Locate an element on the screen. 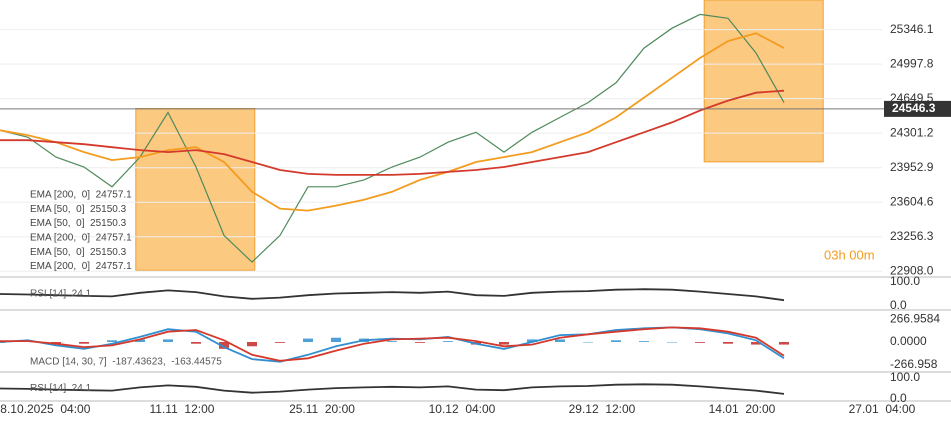  x-tick-label: 27.01 04:00 is located at coordinates (882, 409).